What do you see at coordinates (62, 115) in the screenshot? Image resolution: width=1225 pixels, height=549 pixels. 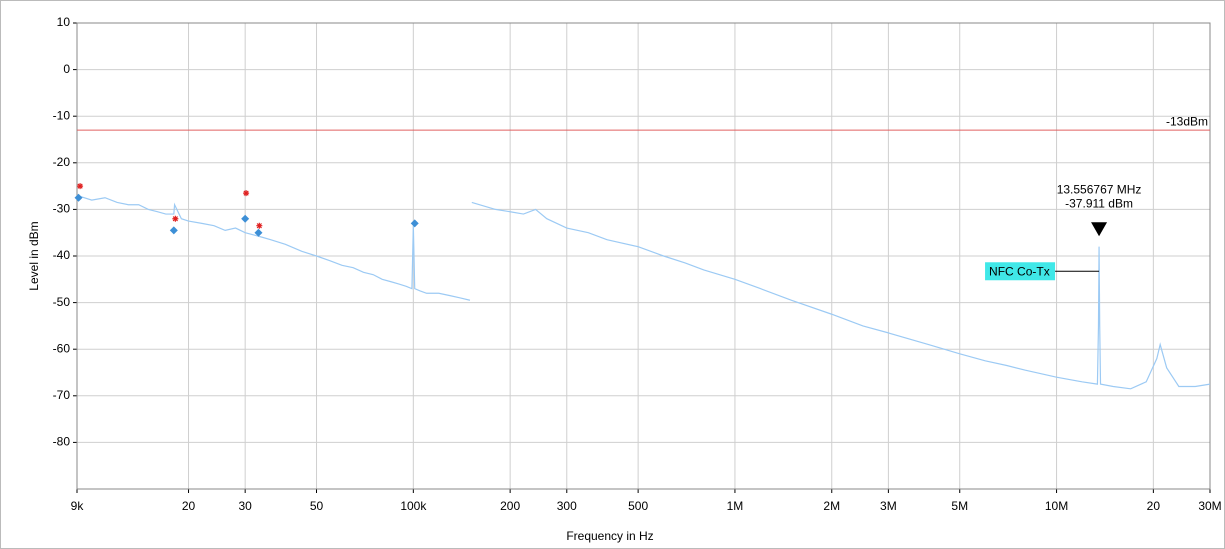 I see `y-tick-label: -10` at bounding box center [62, 115].